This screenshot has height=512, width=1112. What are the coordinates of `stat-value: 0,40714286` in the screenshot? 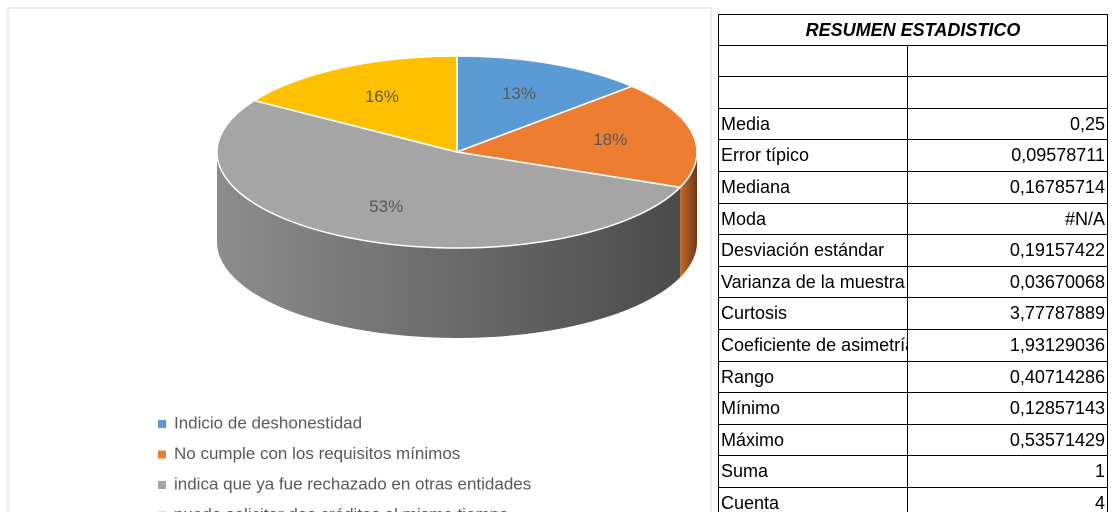 It's located at (1007, 377).